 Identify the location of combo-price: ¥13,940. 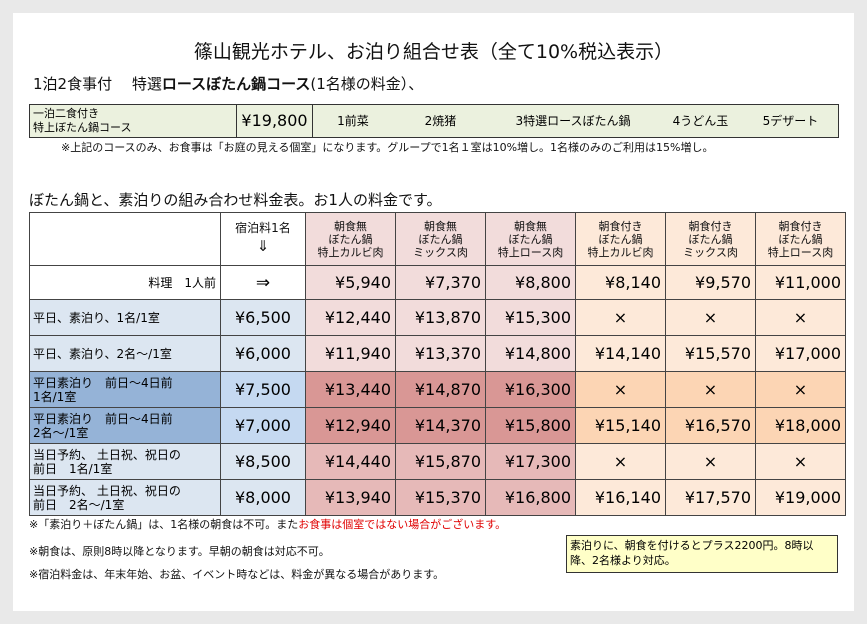
(350, 497).